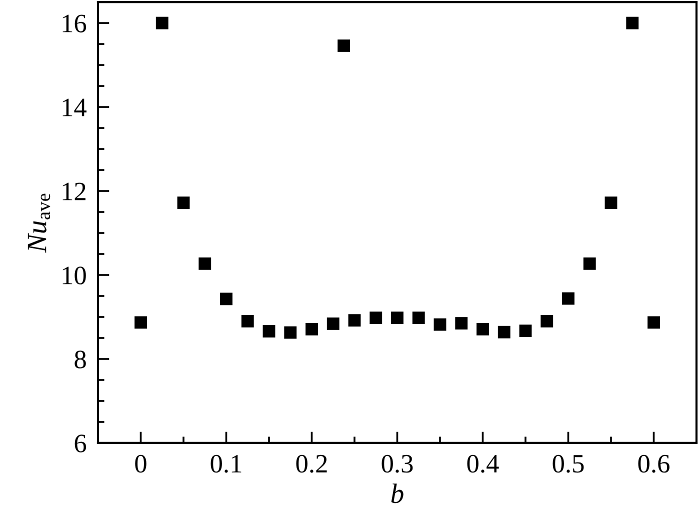 The image size is (700, 508). I want to click on x-tick-label: 0.6, so click(654, 463).